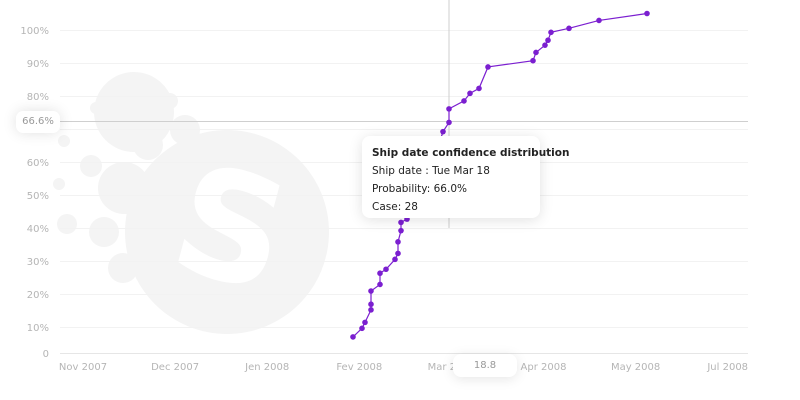 This screenshot has width=800, height=400. Describe the element at coordinates (419, 189) in the screenshot. I see `tooltip-probability: Probability: 66.0%` at that location.